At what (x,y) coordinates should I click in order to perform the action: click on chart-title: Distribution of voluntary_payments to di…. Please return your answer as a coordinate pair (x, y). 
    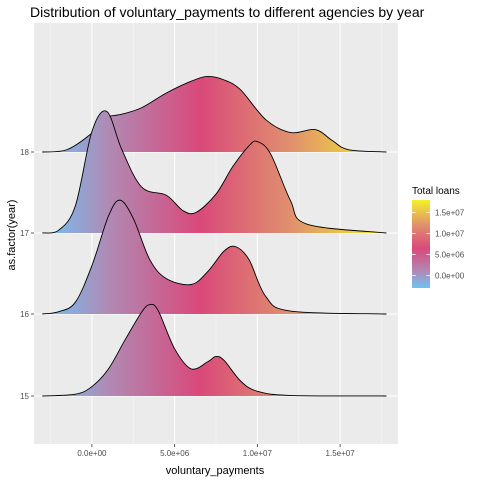
    Looking at the image, I should click on (227, 12).